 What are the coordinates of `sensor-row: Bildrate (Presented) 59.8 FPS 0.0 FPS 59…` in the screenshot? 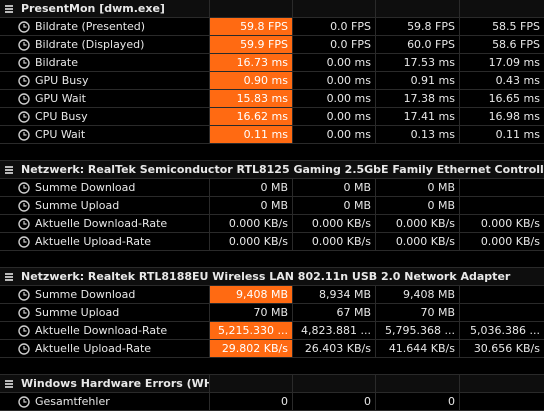 It's located at (272, 27).